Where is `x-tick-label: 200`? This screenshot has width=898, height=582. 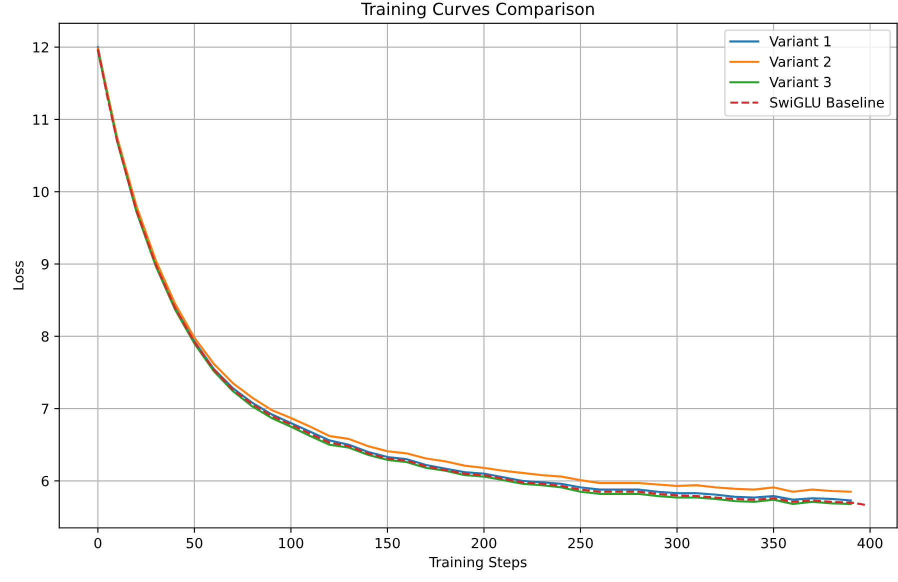
x-tick-label: 200 is located at coordinates (484, 543).